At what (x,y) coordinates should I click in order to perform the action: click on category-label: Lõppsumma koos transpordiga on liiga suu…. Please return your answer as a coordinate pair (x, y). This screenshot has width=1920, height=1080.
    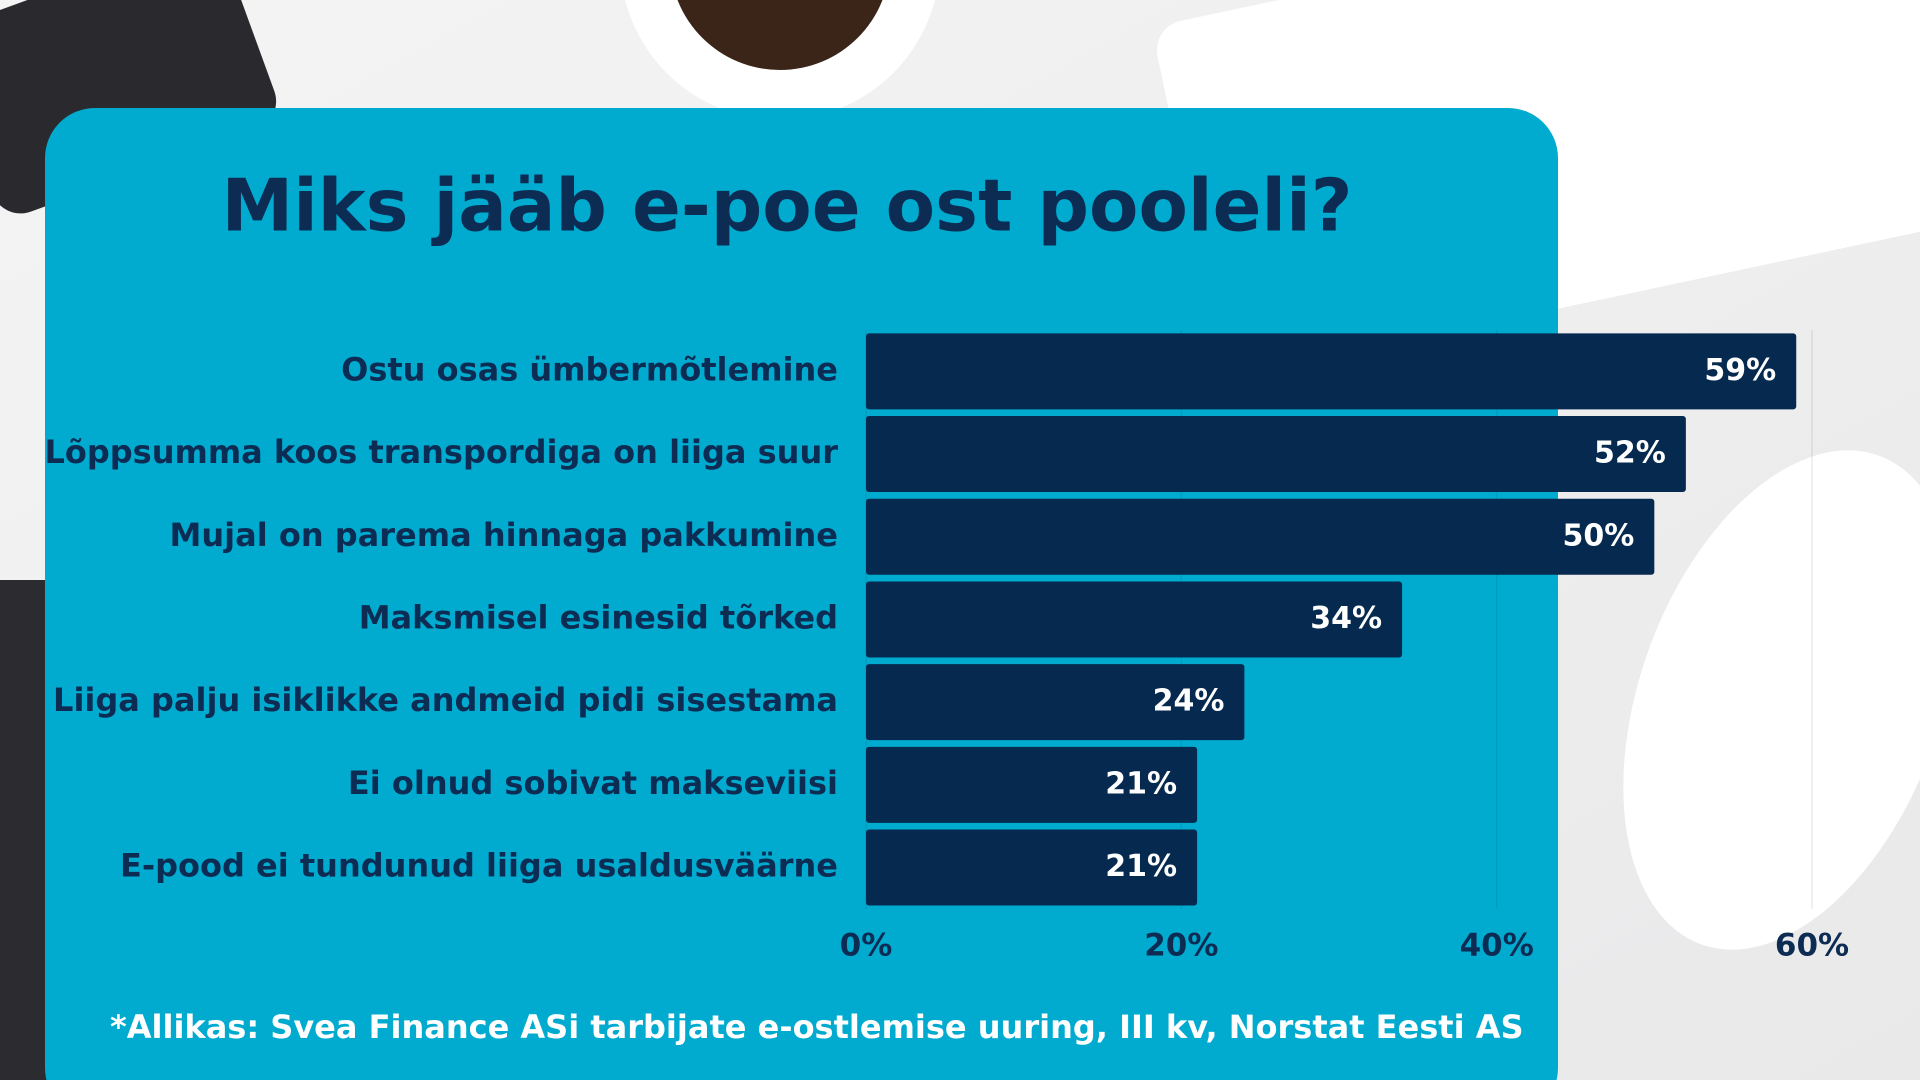
    Looking at the image, I should click on (441, 452).